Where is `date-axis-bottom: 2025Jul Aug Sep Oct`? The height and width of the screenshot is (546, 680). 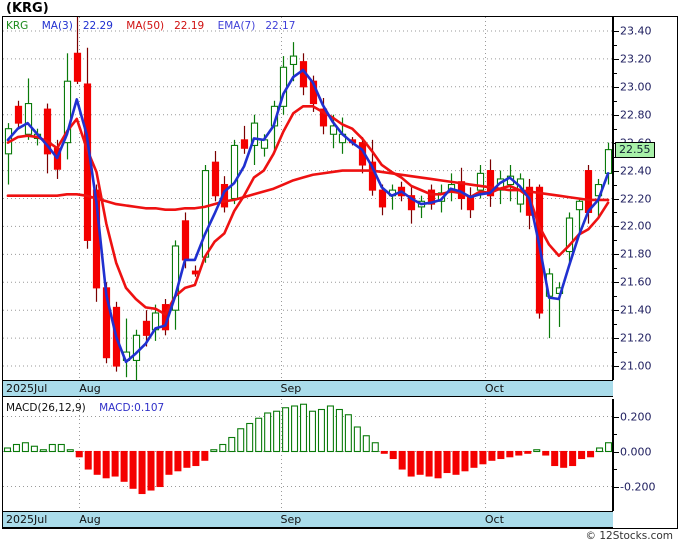
date-axis-bottom: 2025Jul Aug Sep Oct is located at coordinates (308, 519).